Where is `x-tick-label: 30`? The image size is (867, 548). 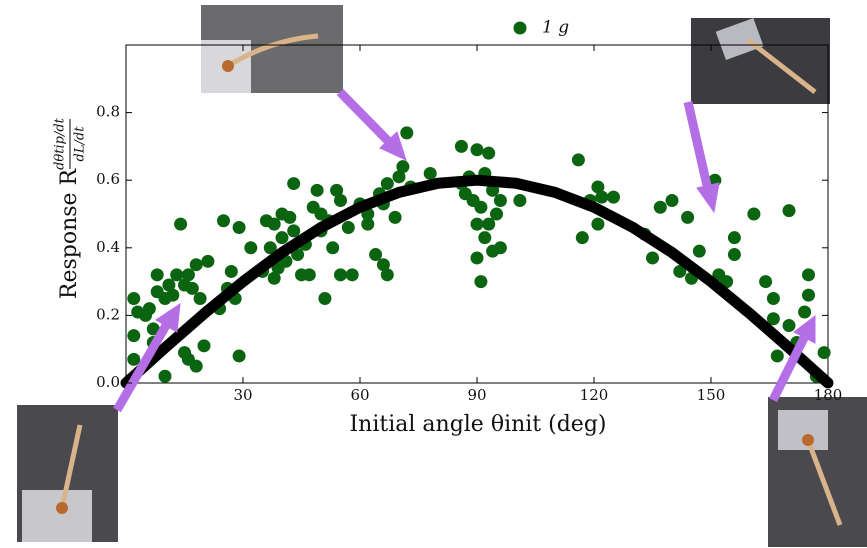
x-tick-label: 30 is located at coordinates (242, 395).